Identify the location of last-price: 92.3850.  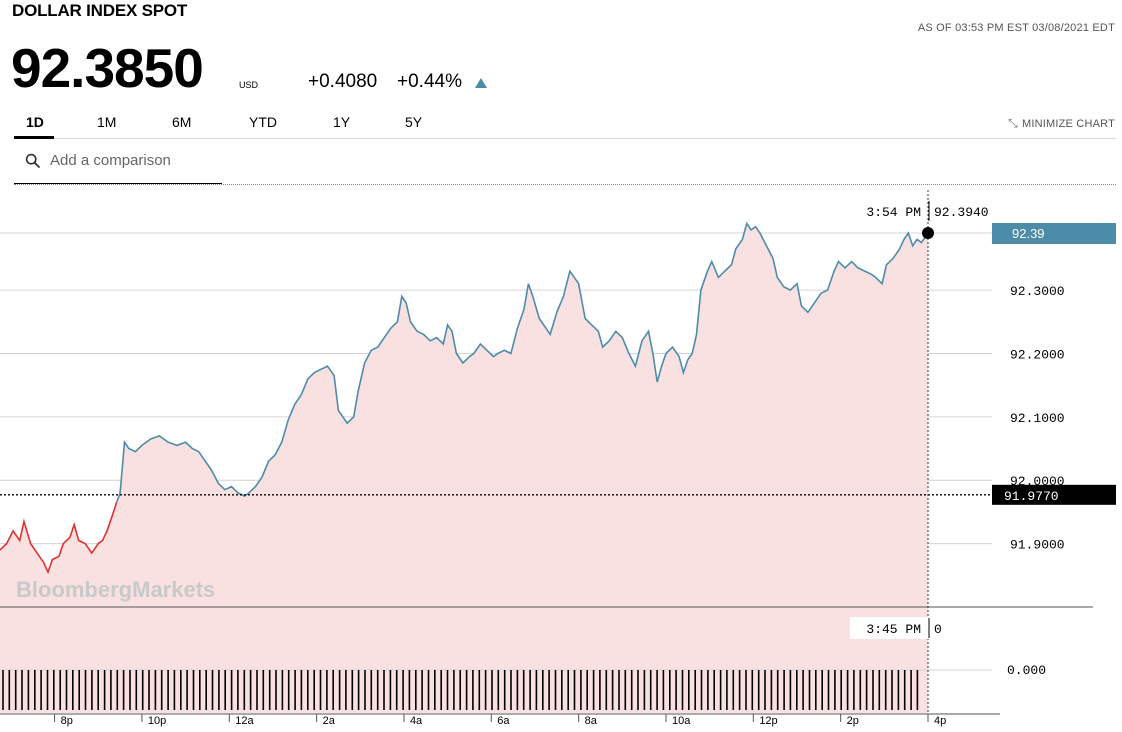
(107, 68).